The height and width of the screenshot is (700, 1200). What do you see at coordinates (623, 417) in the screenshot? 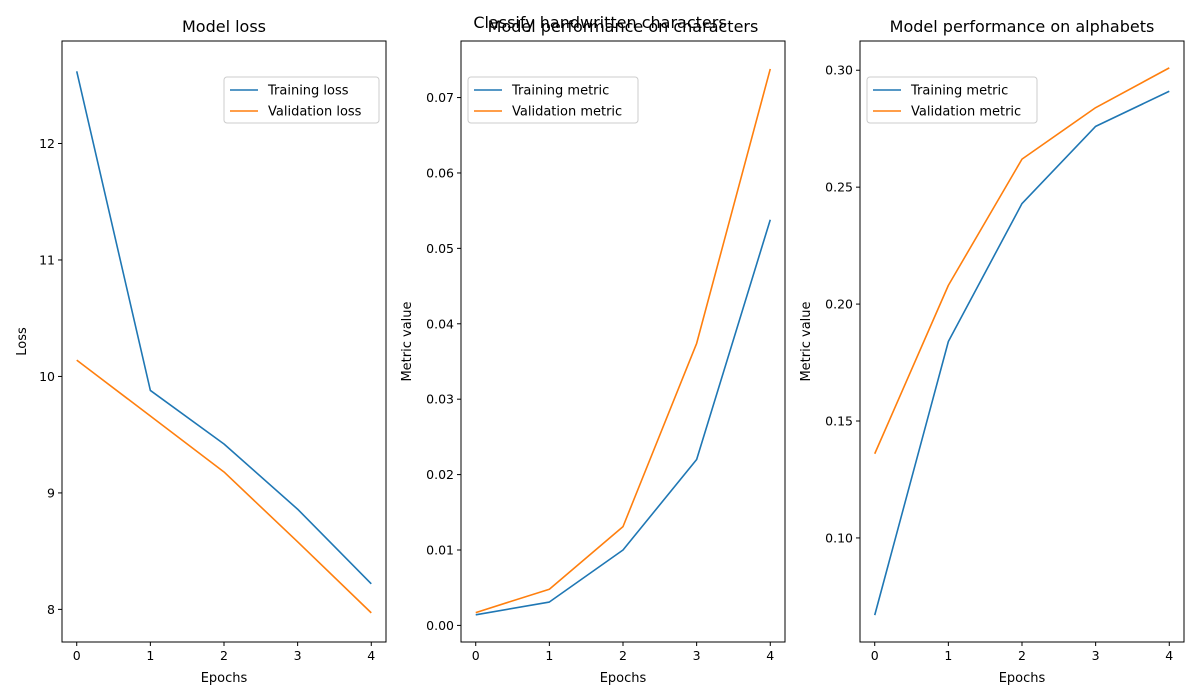
I see `series-line-training` at bounding box center [623, 417].